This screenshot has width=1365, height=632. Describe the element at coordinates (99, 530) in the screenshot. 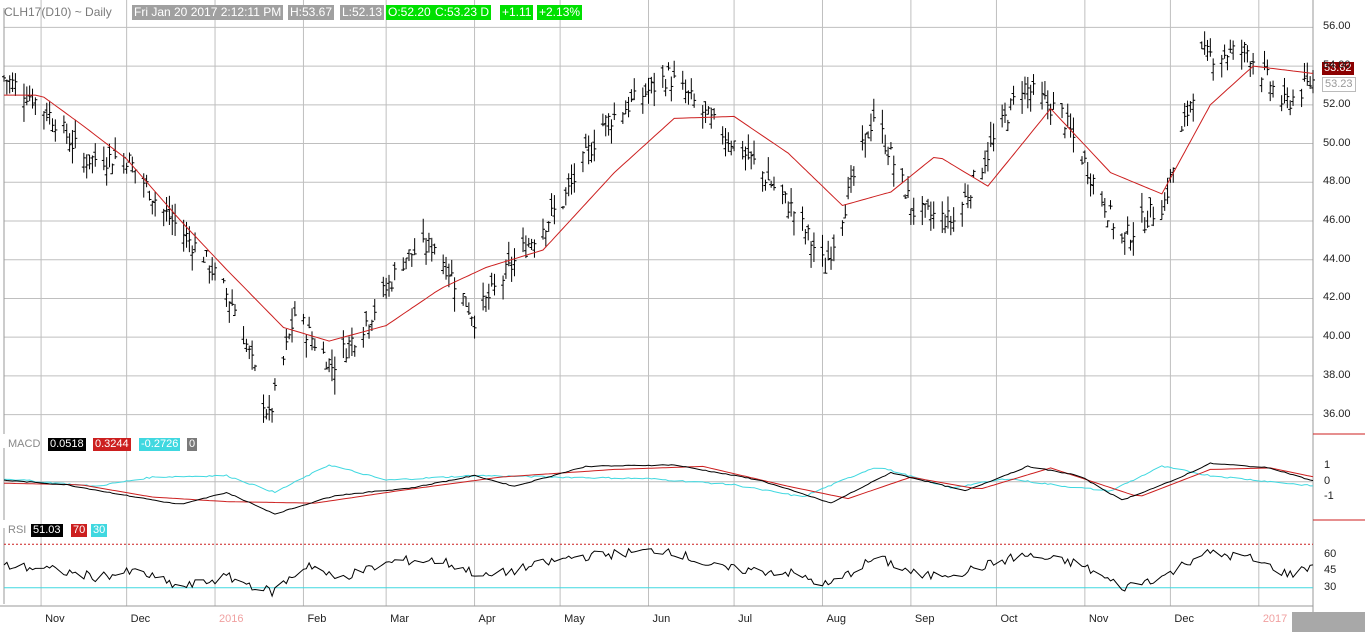

I see `rsi-lower-value: 30` at that location.